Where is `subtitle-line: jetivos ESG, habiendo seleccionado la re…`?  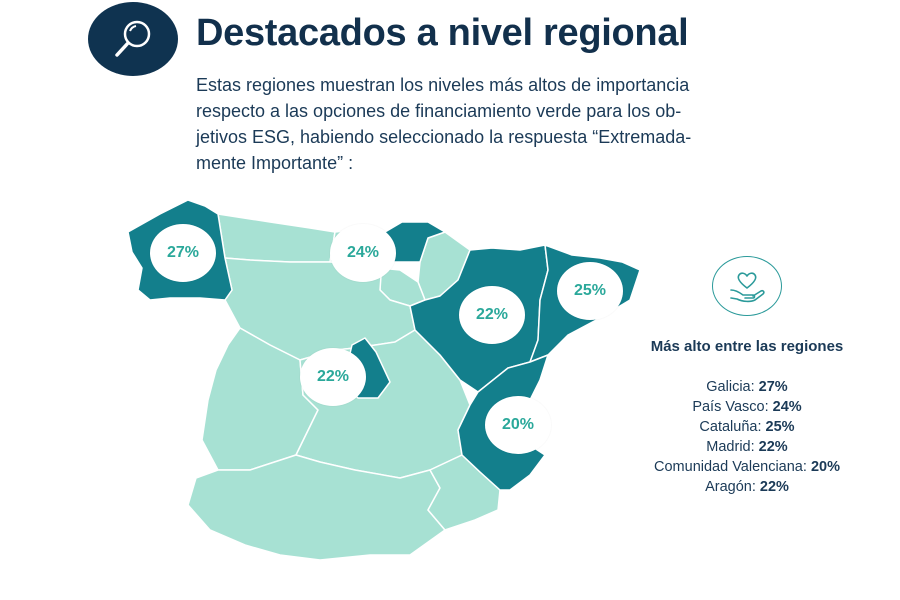
subtitle-line: jetivos ESG, habiendo seleccionado la re… is located at coordinates (444, 137).